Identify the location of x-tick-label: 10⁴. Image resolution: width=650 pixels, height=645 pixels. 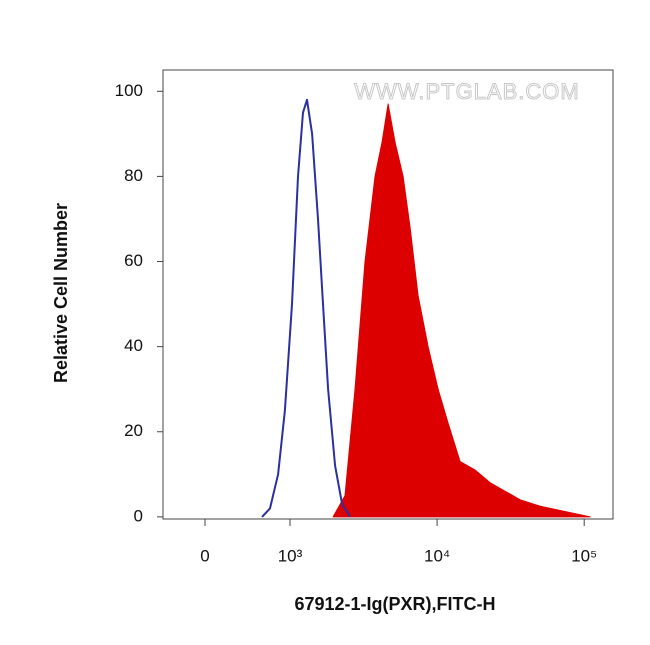
(437, 555).